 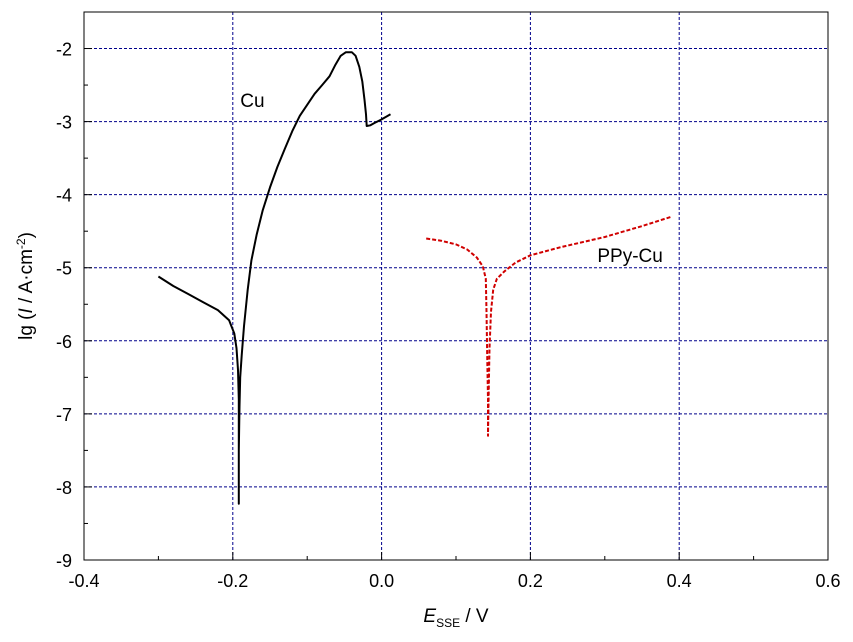 I want to click on y-tick-label: -4, so click(x=64, y=196).